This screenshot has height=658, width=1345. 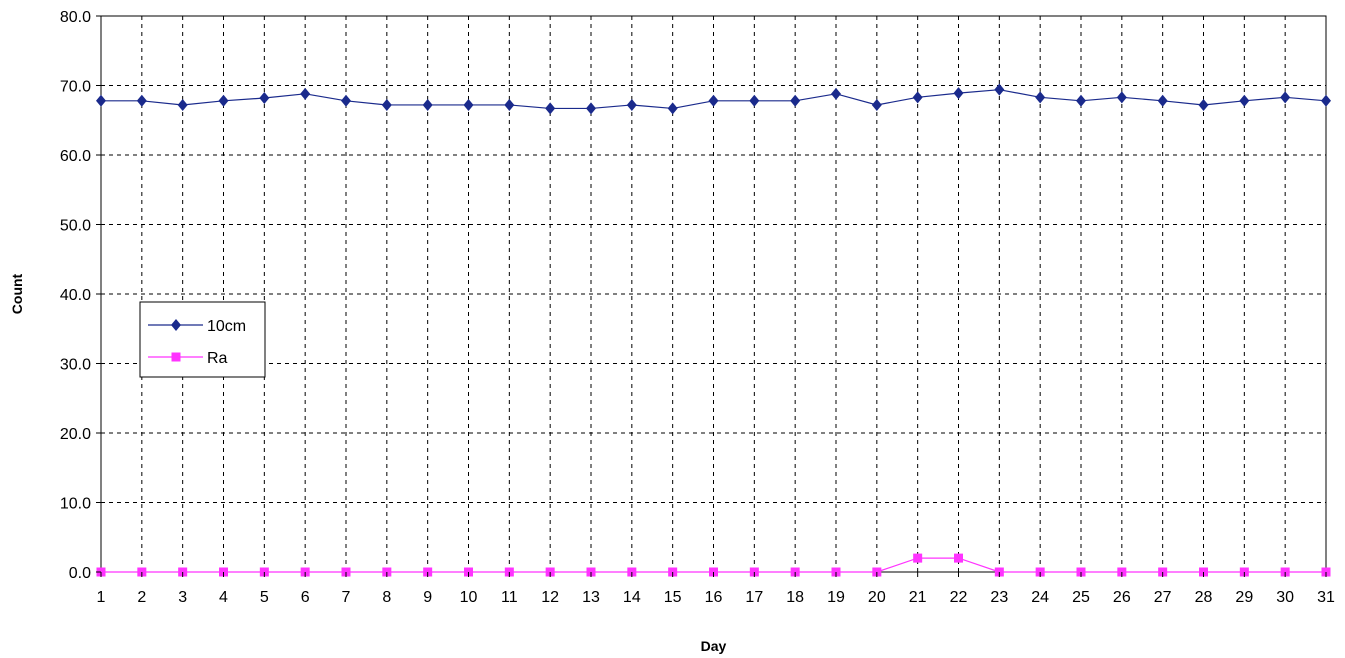 What do you see at coordinates (182, 597) in the screenshot?
I see `x-tick-label: 3` at bounding box center [182, 597].